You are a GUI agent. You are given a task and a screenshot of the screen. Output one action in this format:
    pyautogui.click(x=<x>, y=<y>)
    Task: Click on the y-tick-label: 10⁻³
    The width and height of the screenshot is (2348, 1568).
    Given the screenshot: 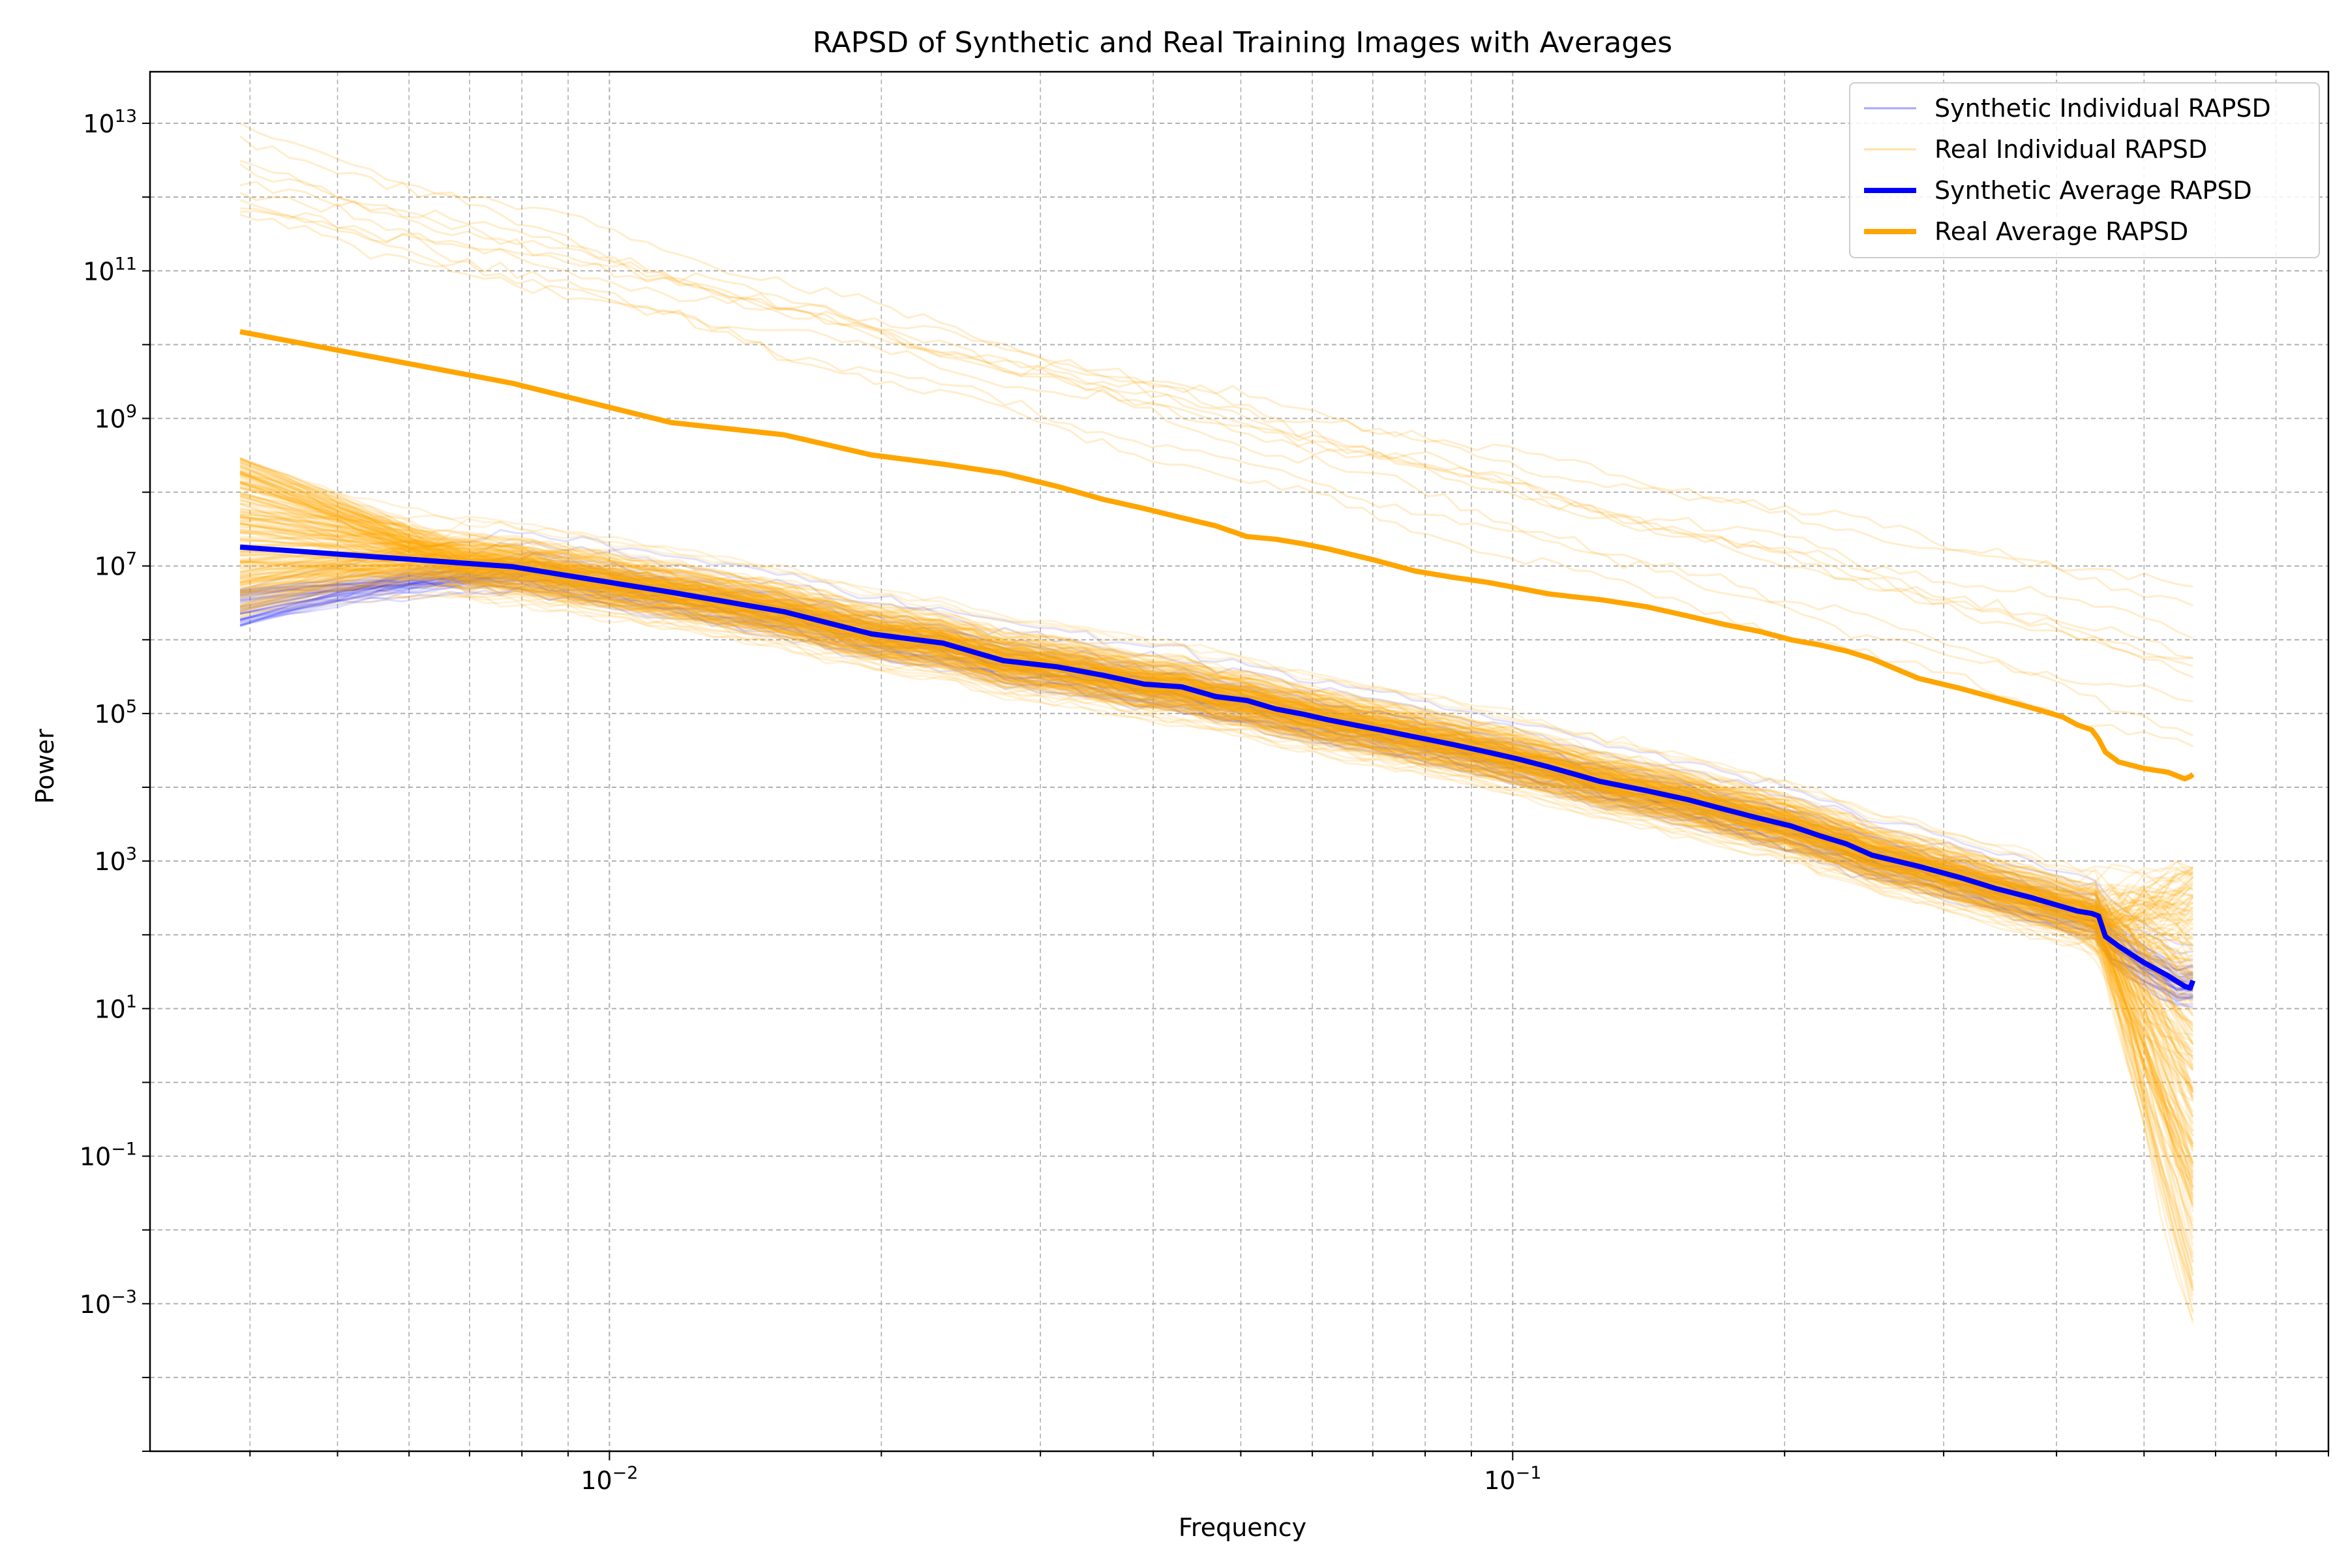 What is the action you would take?
    pyautogui.click(x=108, y=1303)
    